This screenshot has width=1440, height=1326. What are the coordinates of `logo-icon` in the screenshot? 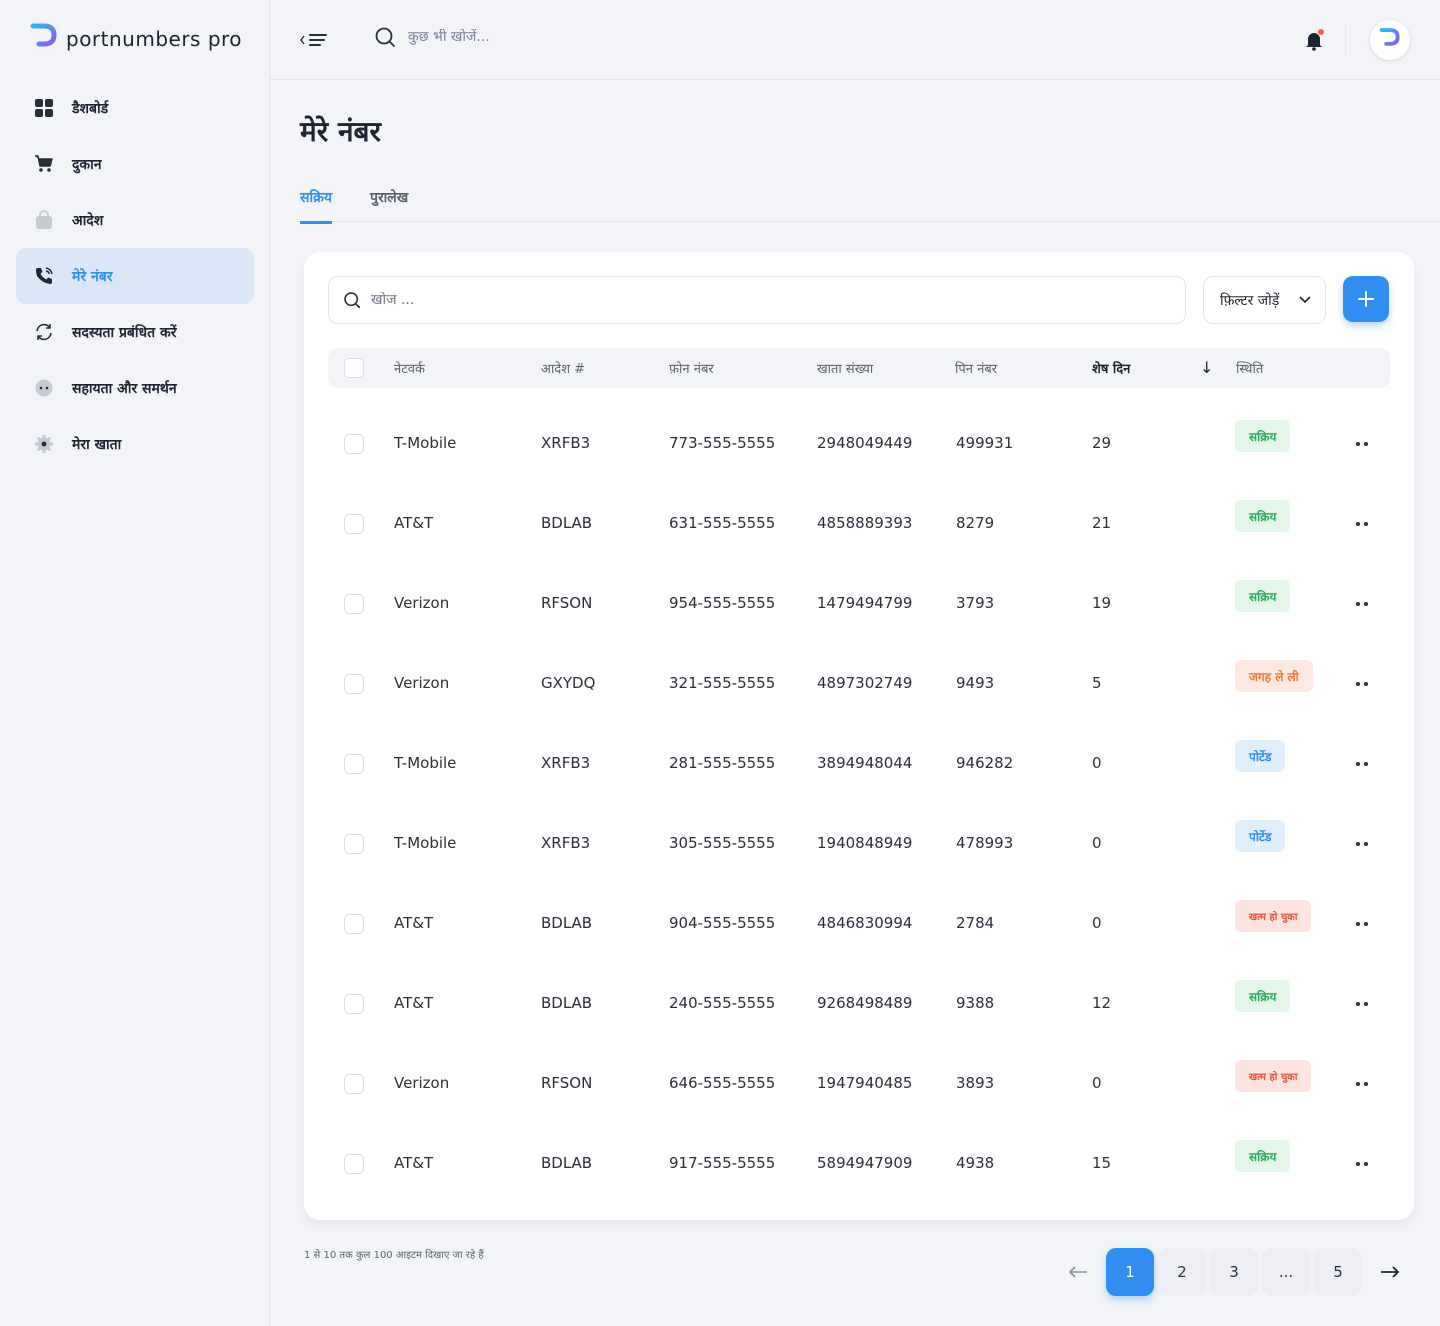 It's located at (43, 39).